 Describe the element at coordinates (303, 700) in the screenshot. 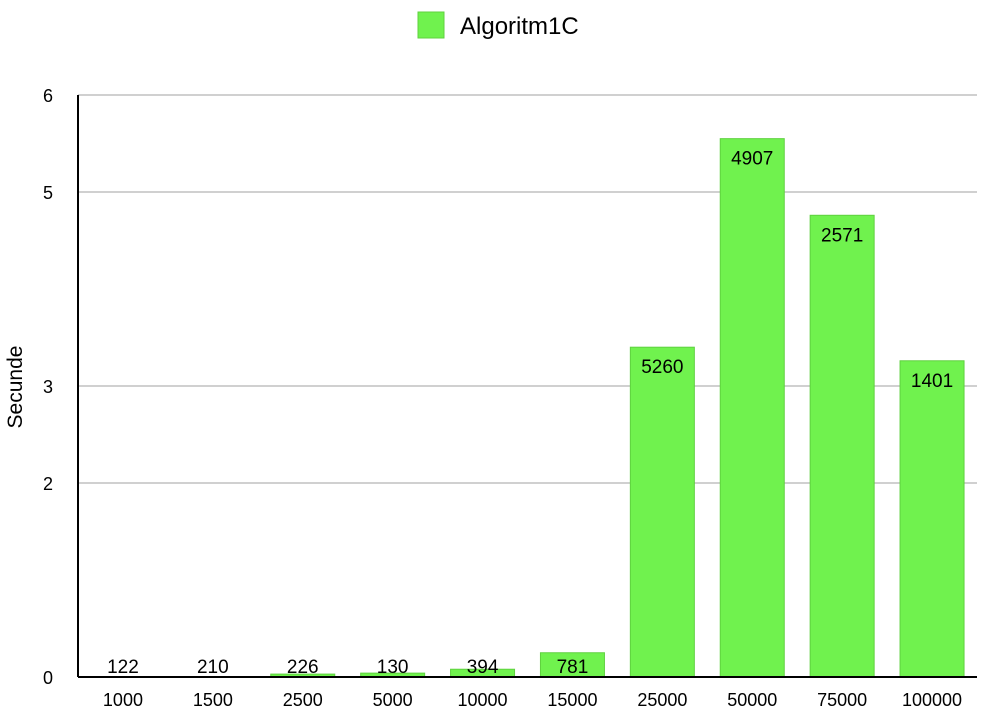

I see `x-tick-label-2500: 2500` at that location.